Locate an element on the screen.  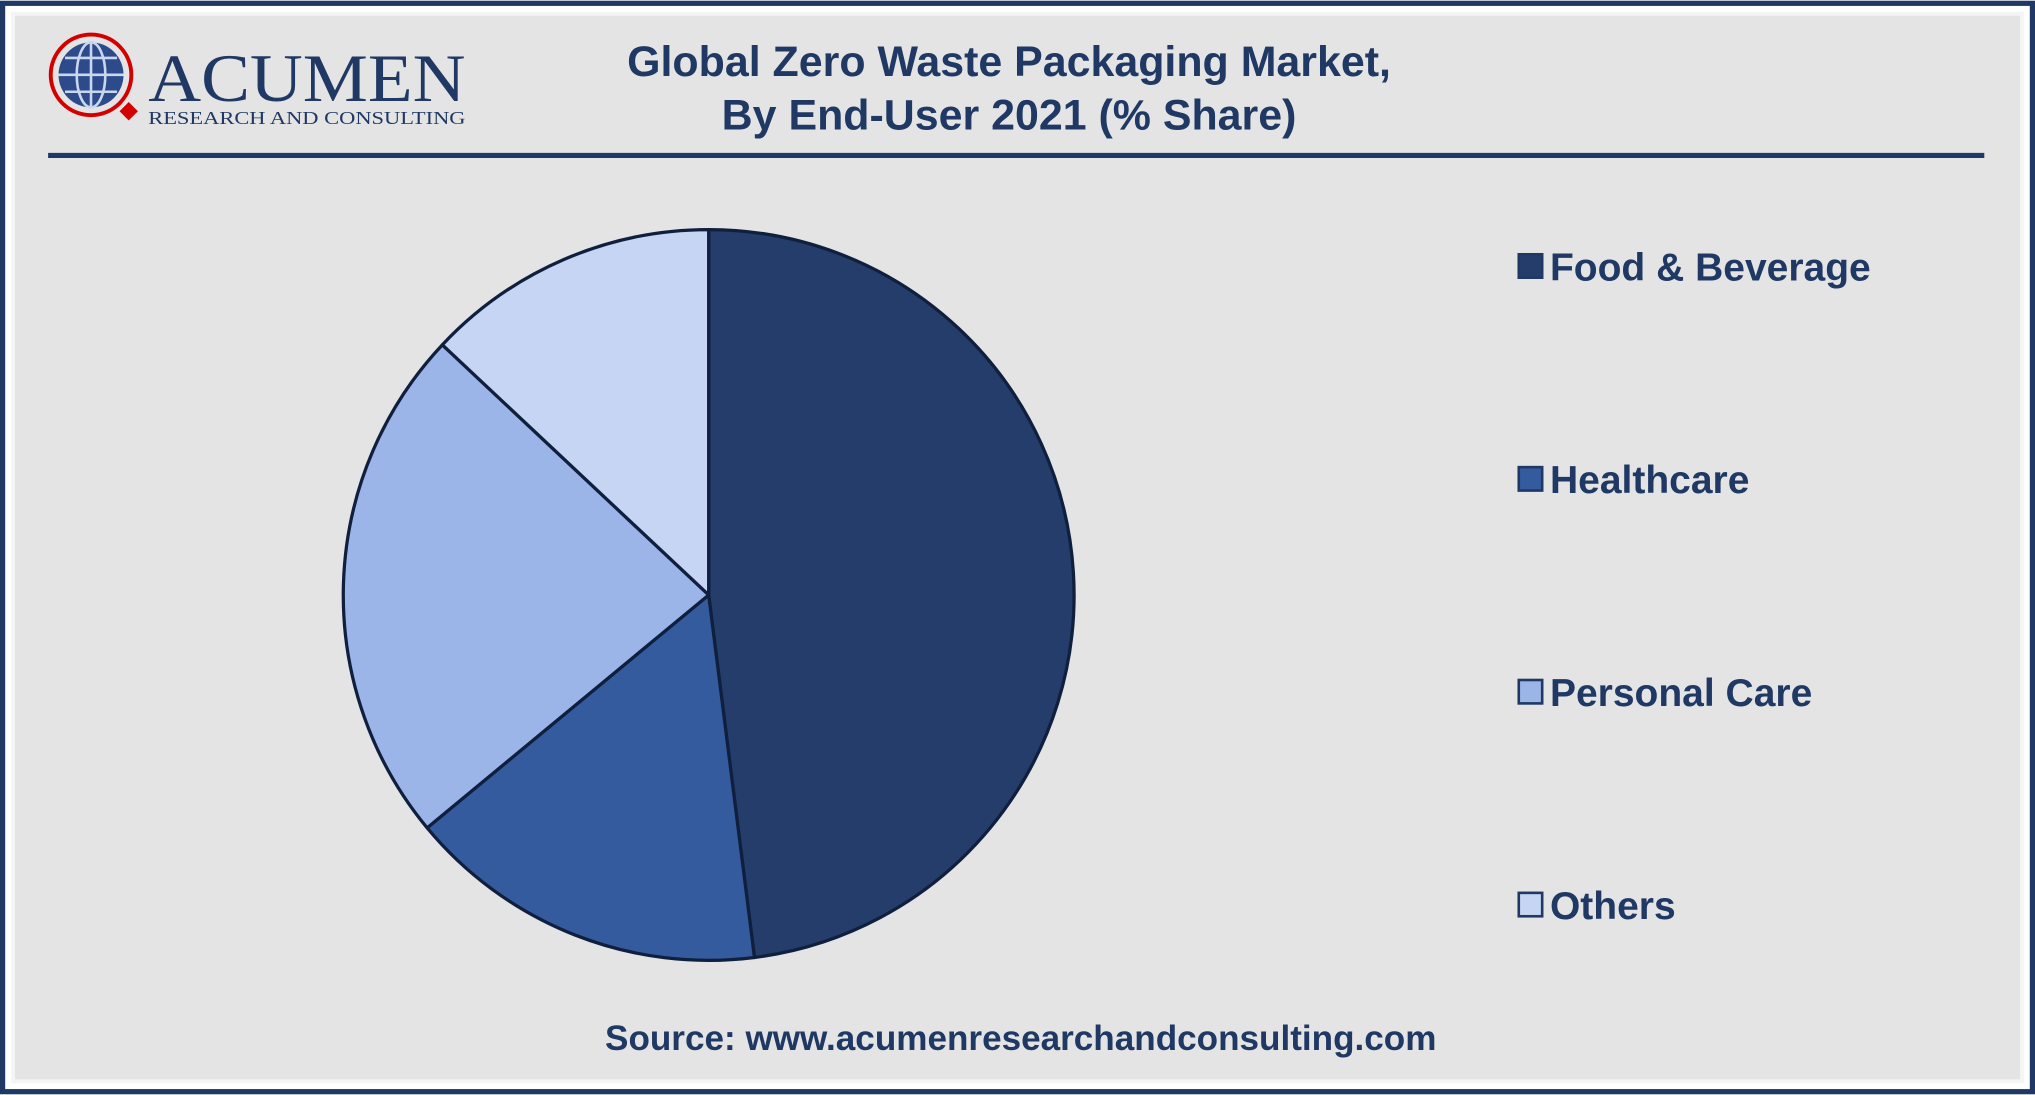
logo: ACUMEN RESEARCH AND CONSULTING is located at coordinates (257, 80).